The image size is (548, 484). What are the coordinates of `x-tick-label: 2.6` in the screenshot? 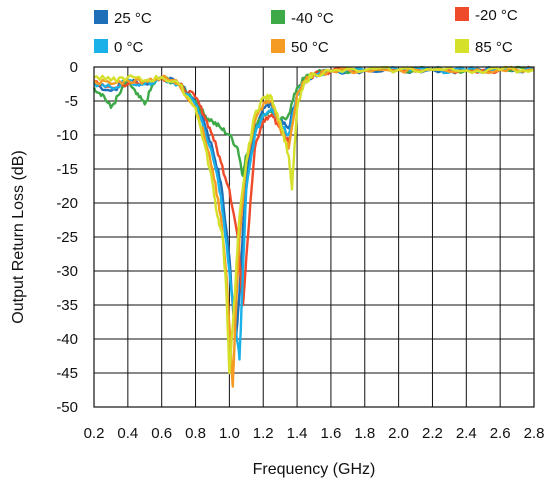 It's located at (500, 433).